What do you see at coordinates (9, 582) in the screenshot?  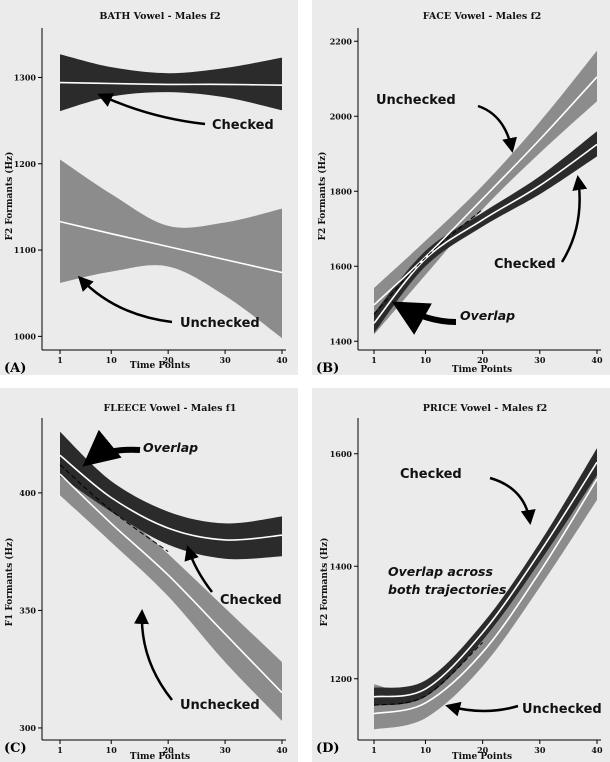 I see `y-axis-label: F1 Formants (Hz)` at bounding box center [9, 582].